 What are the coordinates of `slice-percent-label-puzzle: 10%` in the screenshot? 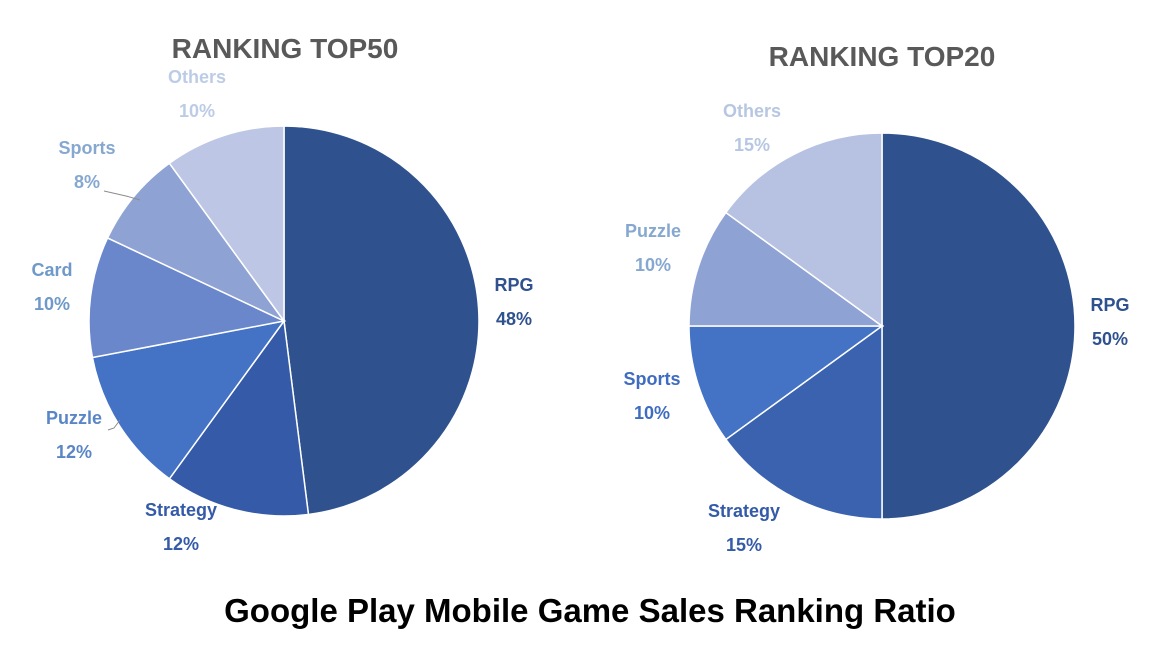 It's located at (653, 265).